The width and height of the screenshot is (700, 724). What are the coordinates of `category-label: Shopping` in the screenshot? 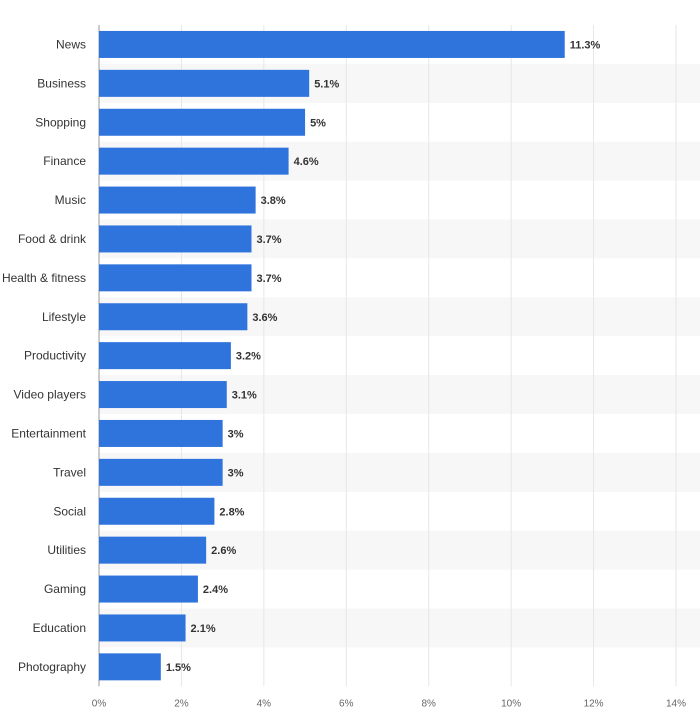 It's located at (60, 122).